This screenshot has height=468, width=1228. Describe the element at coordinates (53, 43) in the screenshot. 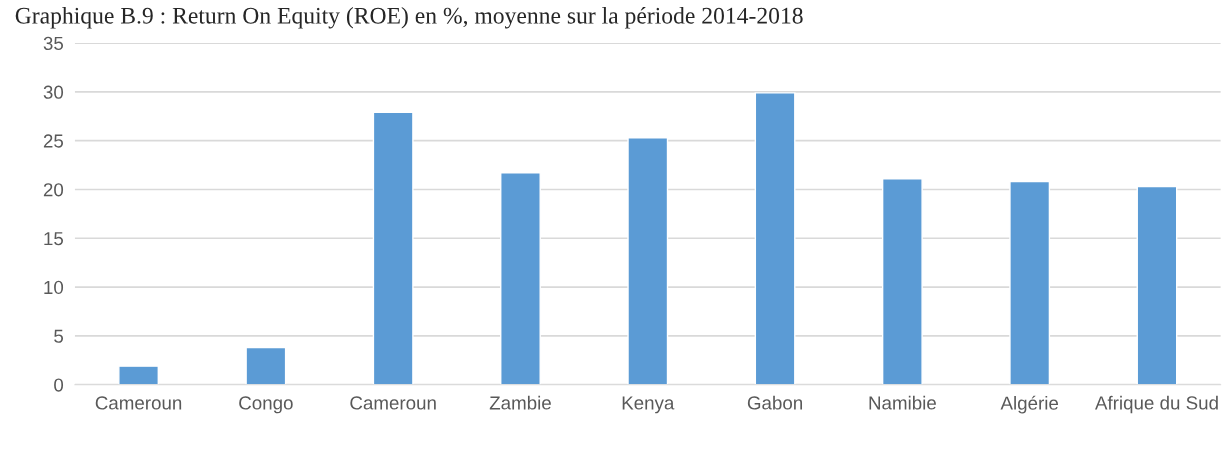

I see `y-tick-label: 35` at that location.